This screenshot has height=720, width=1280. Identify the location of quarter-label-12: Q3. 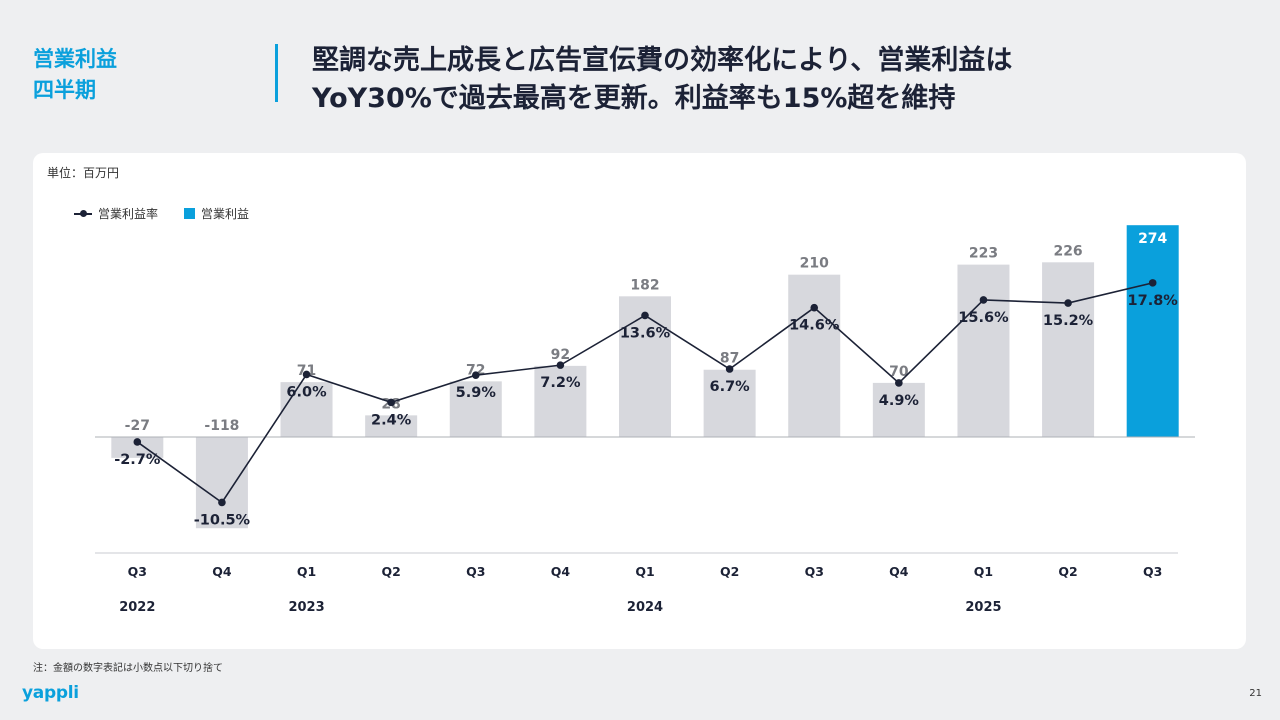
(1152, 571).